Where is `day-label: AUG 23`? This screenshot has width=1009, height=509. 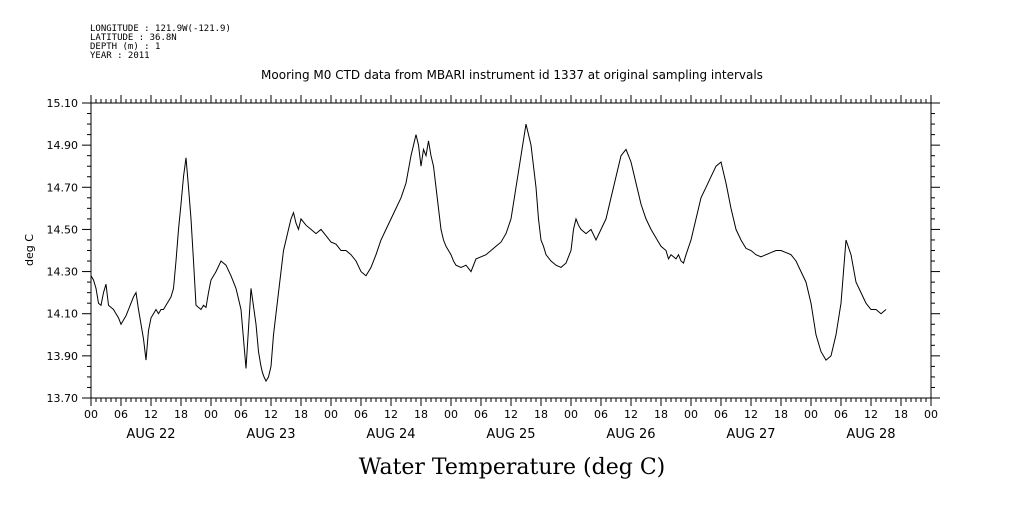 day-label: AUG 23 is located at coordinates (270, 434).